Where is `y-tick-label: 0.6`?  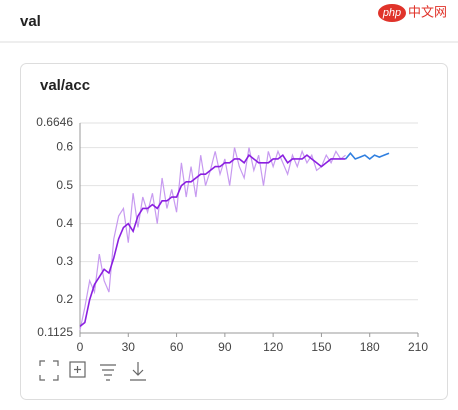
y-tick-label: 0.6 is located at coordinates (64, 147).